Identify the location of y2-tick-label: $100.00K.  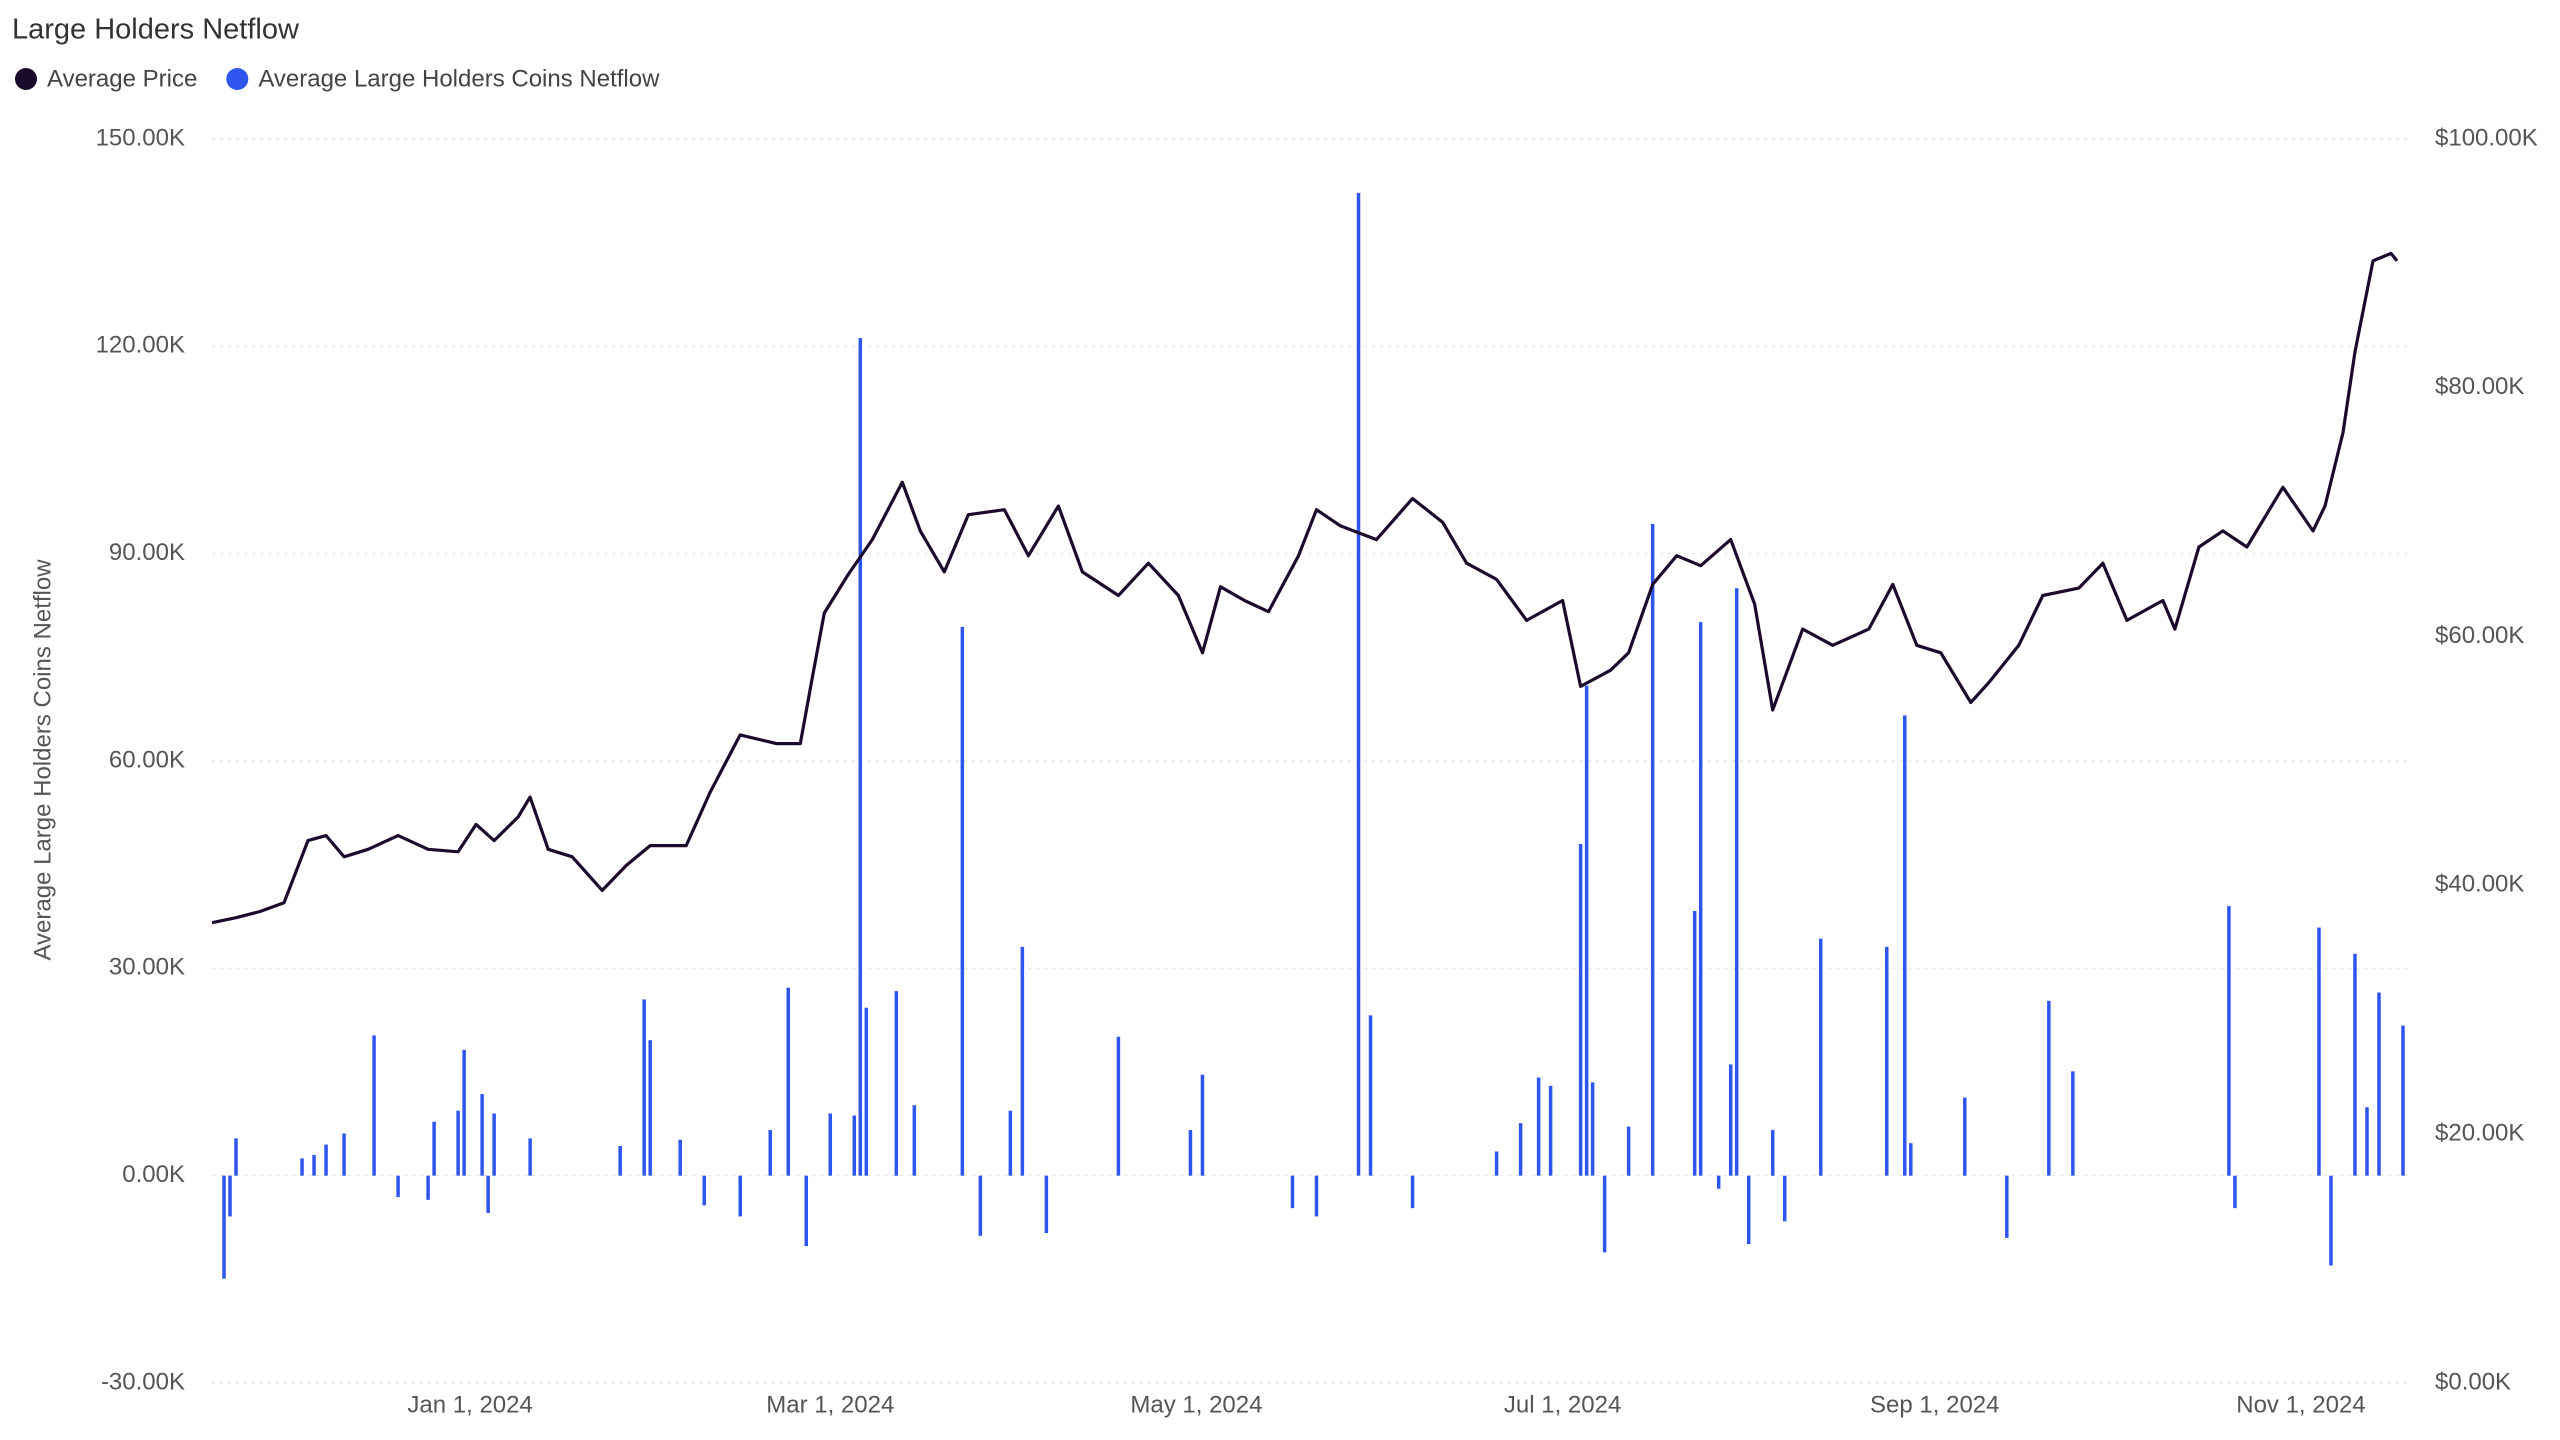
(2486, 137).